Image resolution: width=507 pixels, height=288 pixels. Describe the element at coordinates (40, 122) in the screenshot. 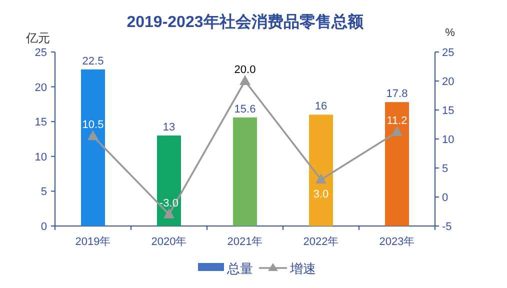

I see `y-tick-label: 15` at that location.